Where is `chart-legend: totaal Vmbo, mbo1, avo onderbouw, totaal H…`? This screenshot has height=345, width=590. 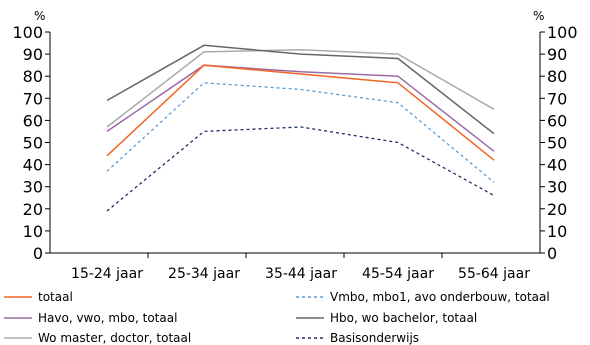
chart-legend: totaal Vmbo, mbo1, avo onderbouw, totaal H… is located at coordinates (277, 317).